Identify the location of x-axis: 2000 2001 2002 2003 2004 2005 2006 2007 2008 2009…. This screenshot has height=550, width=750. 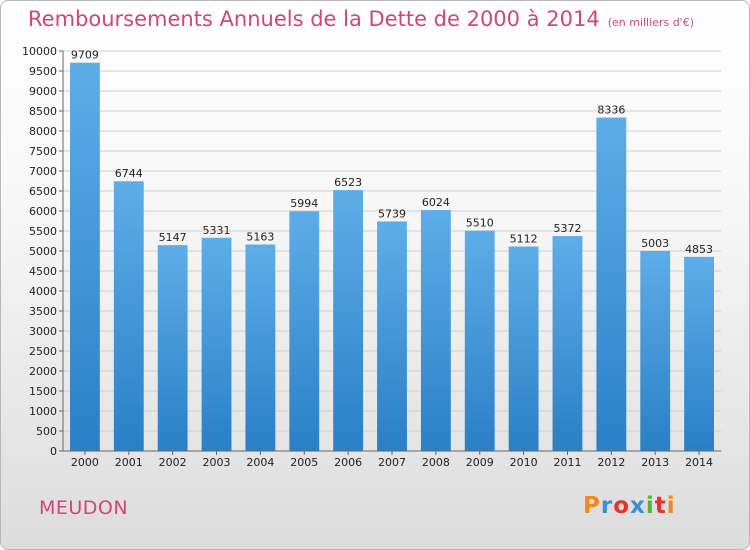
(392, 459).